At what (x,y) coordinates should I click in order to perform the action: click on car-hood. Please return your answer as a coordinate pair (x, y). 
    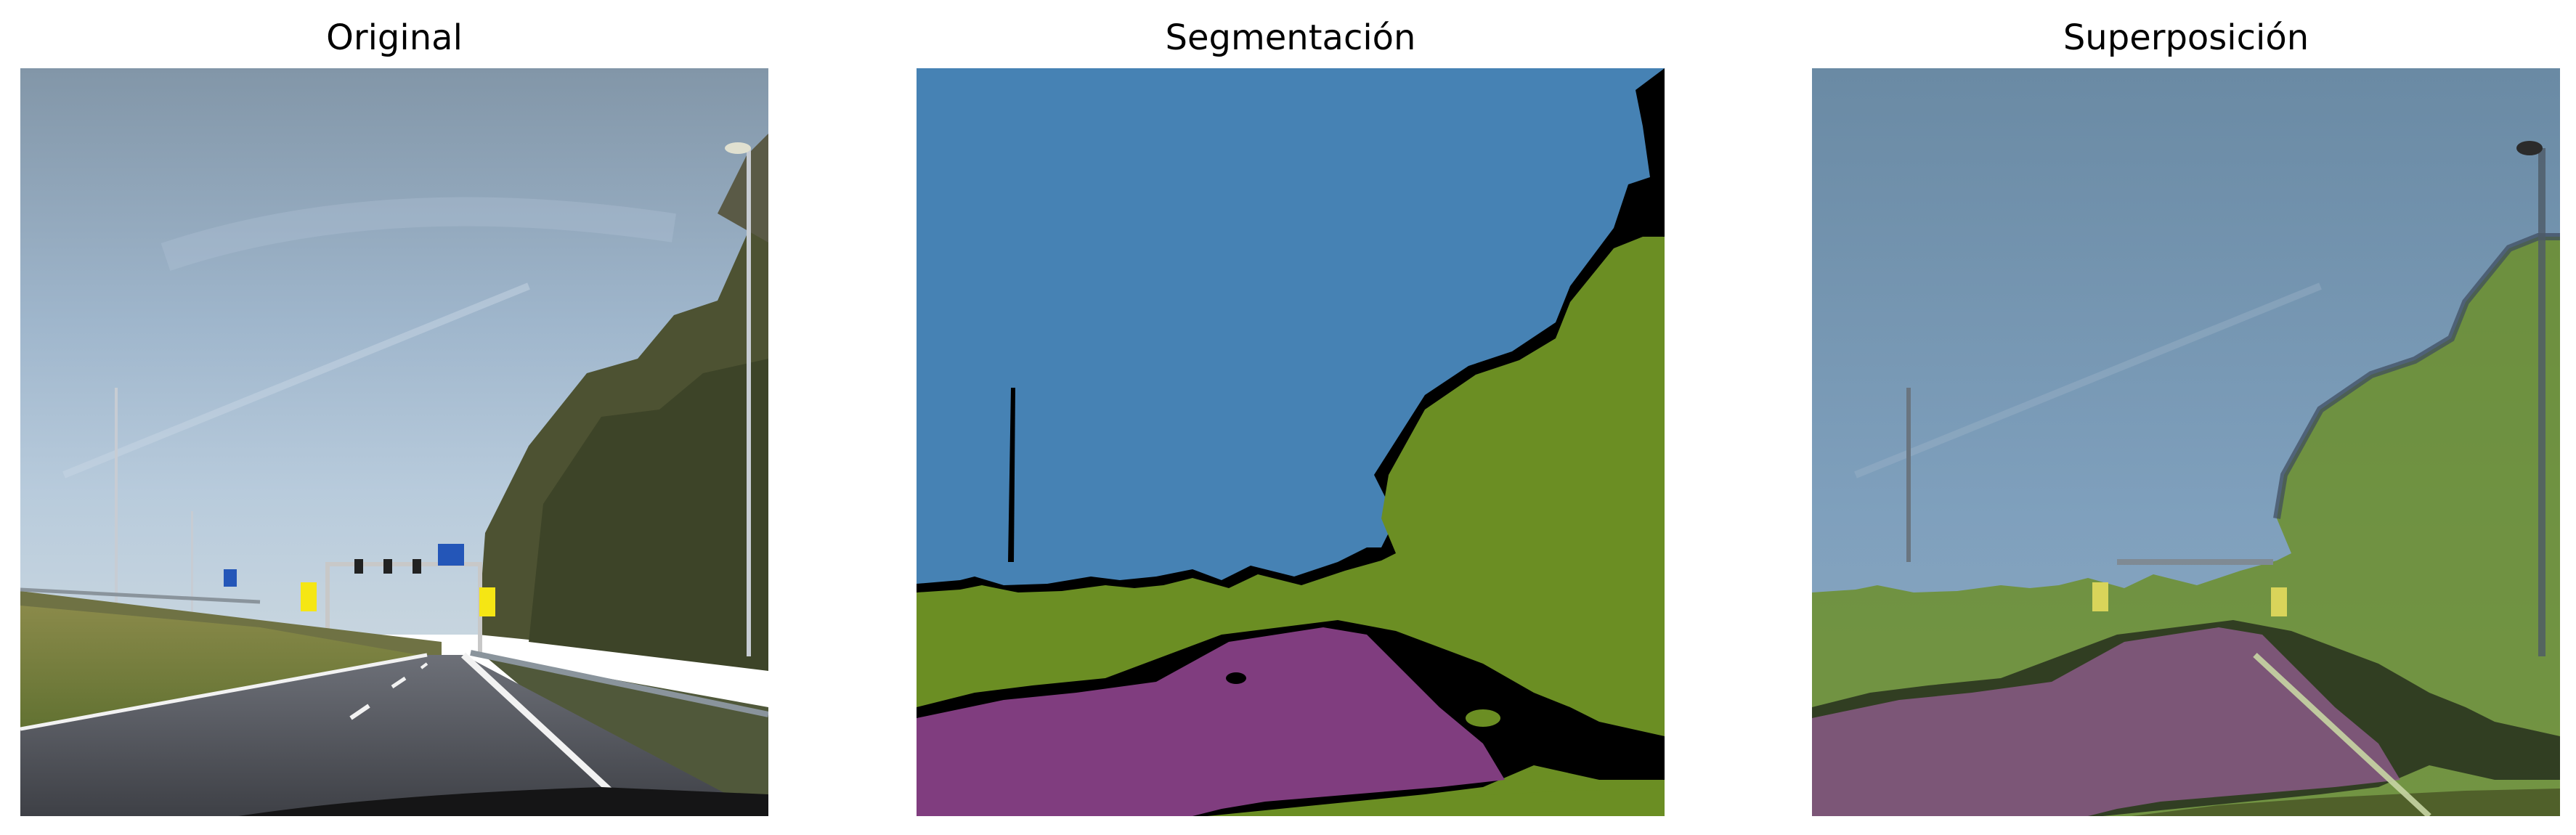
    Looking at the image, I should click on (394, 802).